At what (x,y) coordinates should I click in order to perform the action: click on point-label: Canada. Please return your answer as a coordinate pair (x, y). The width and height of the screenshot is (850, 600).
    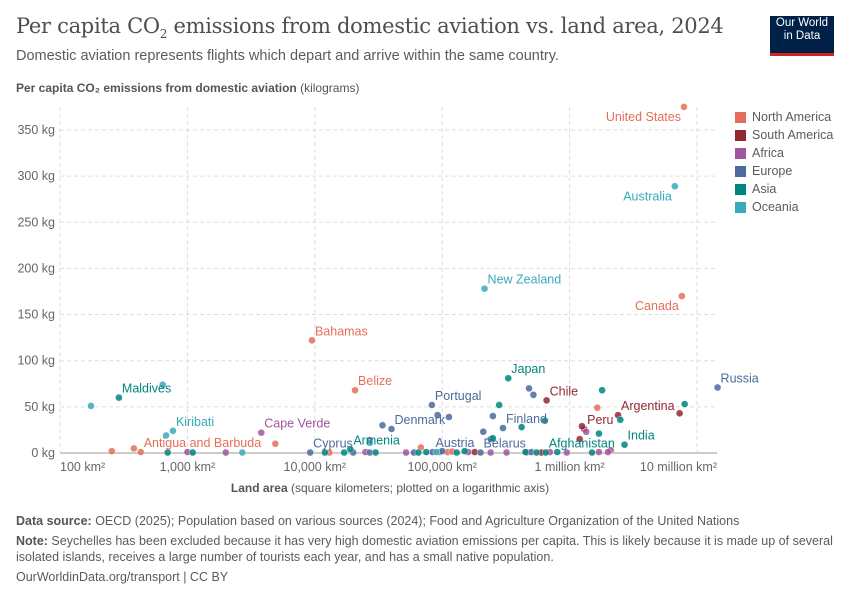
    Looking at the image, I should click on (657, 306).